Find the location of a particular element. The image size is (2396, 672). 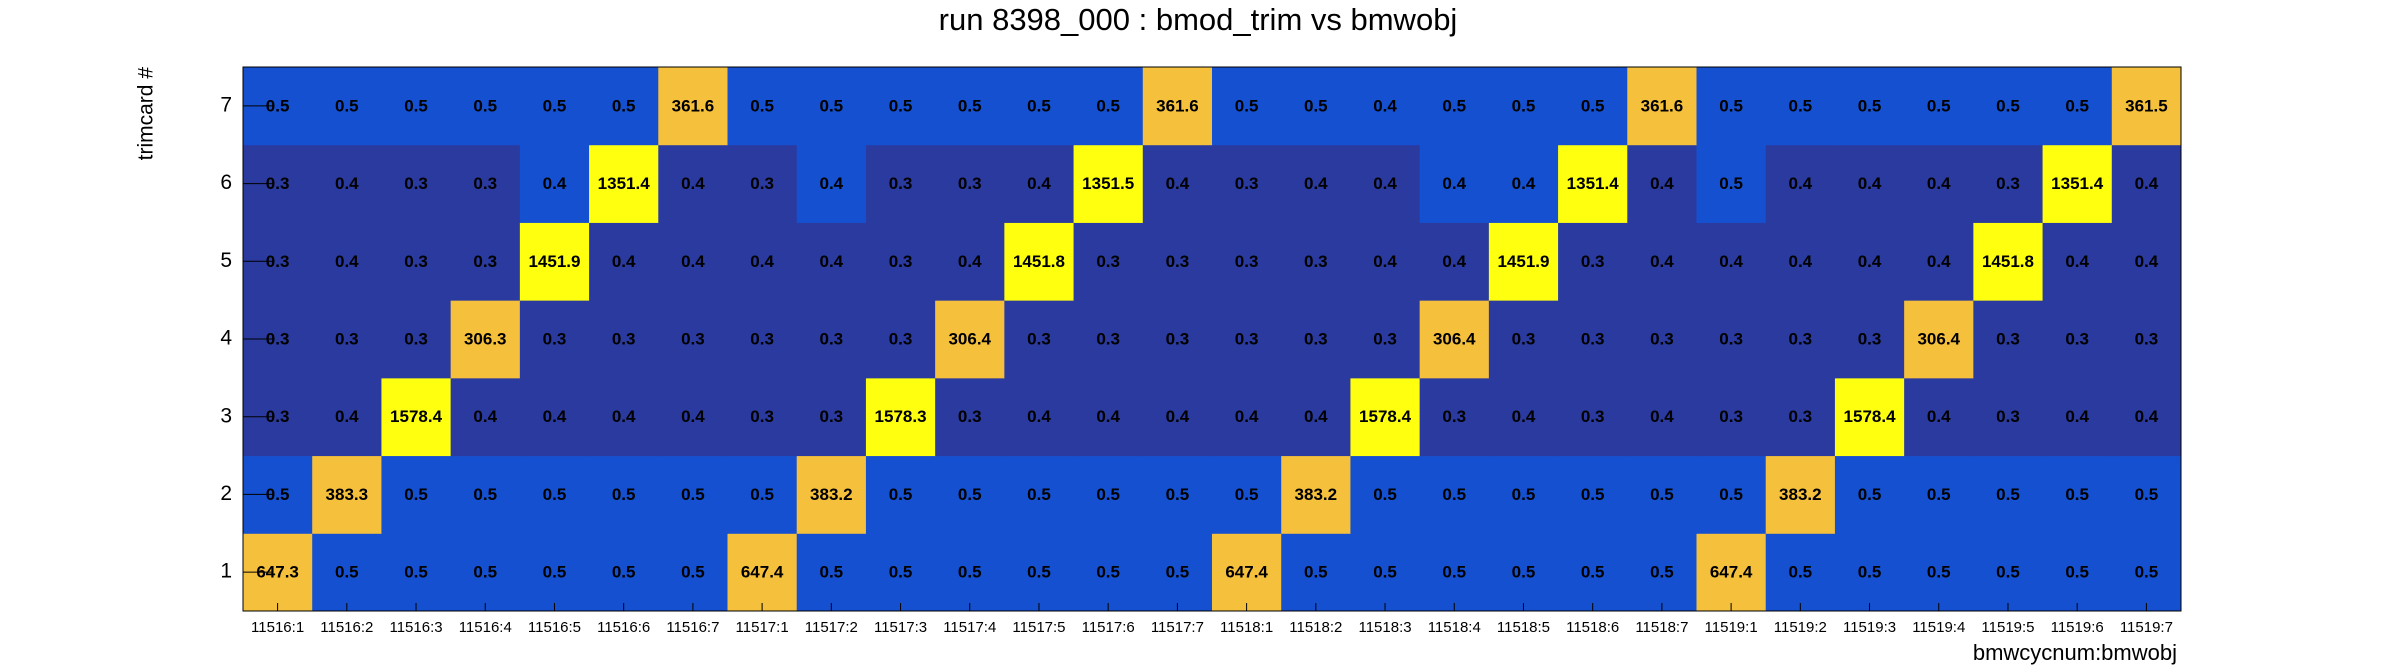

cell-value-label: 306.3 is located at coordinates (485, 338).